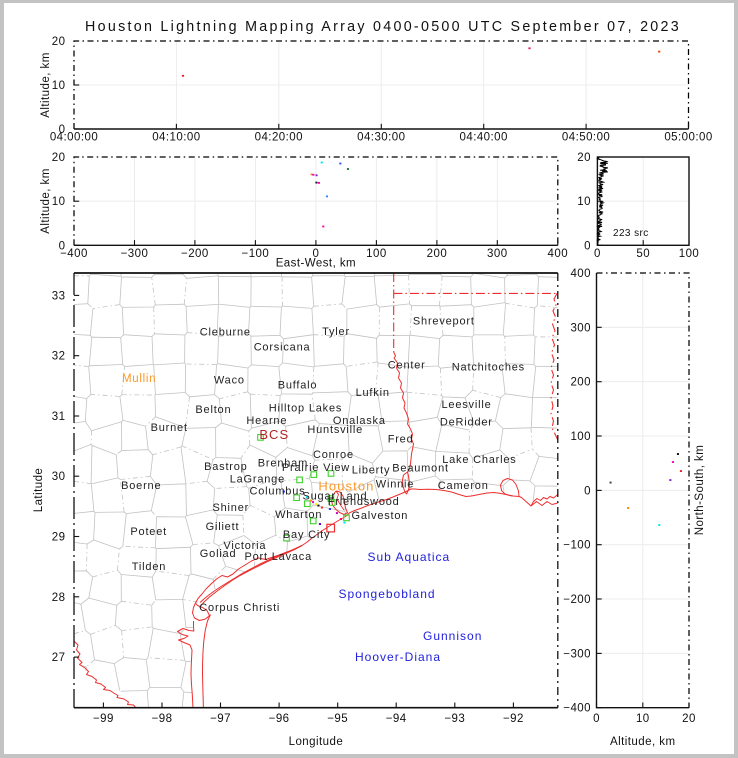  What do you see at coordinates (409, 557) in the screenshot?
I see `svg-text: Sub Aquatica` at bounding box center [409, 557].